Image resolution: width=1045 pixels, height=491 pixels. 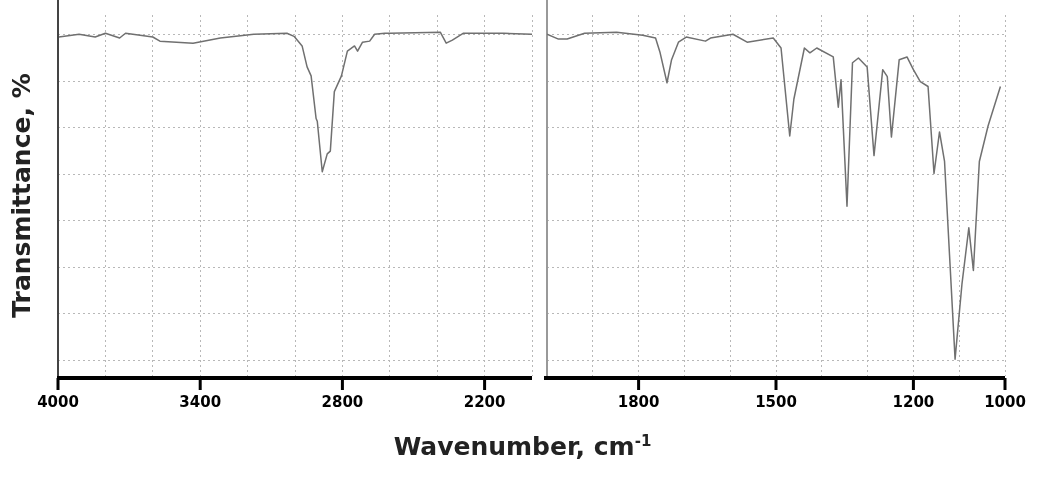 What do you see at coordinates (913, 401) in the screenshot?
I see `x-tick-label: 1200` at bounding box center [913, 401].